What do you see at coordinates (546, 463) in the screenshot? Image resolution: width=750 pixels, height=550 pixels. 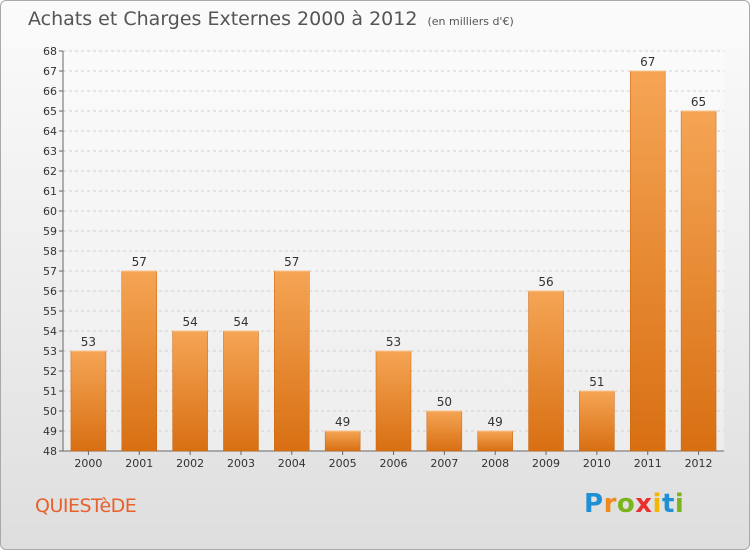 I see `x-tick-label: 2009` at bounding box center [546, 463].